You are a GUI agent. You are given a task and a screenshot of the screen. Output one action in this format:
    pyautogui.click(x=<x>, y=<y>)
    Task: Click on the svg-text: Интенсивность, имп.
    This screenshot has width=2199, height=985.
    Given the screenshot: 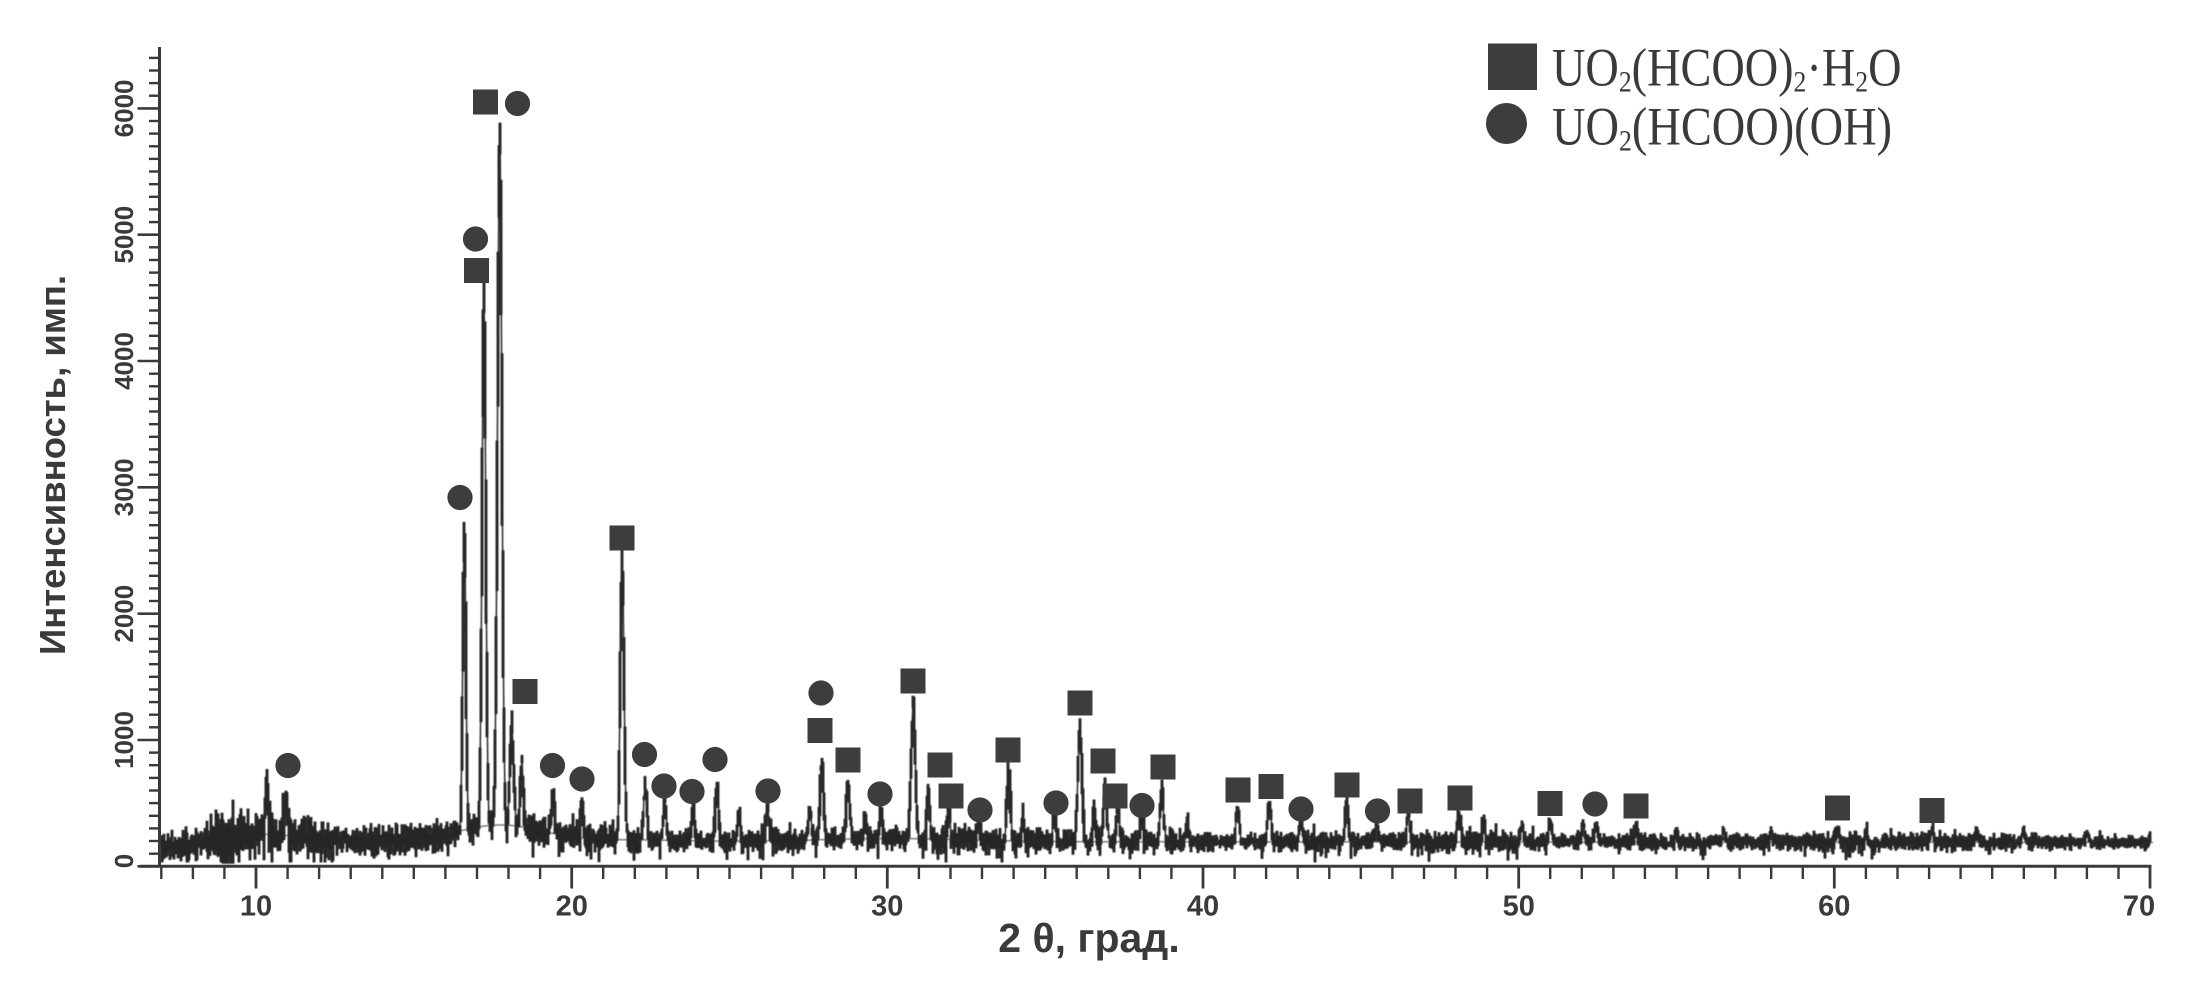 What is the action you would take?
    pyautogui.click(x=52, y=465)
    